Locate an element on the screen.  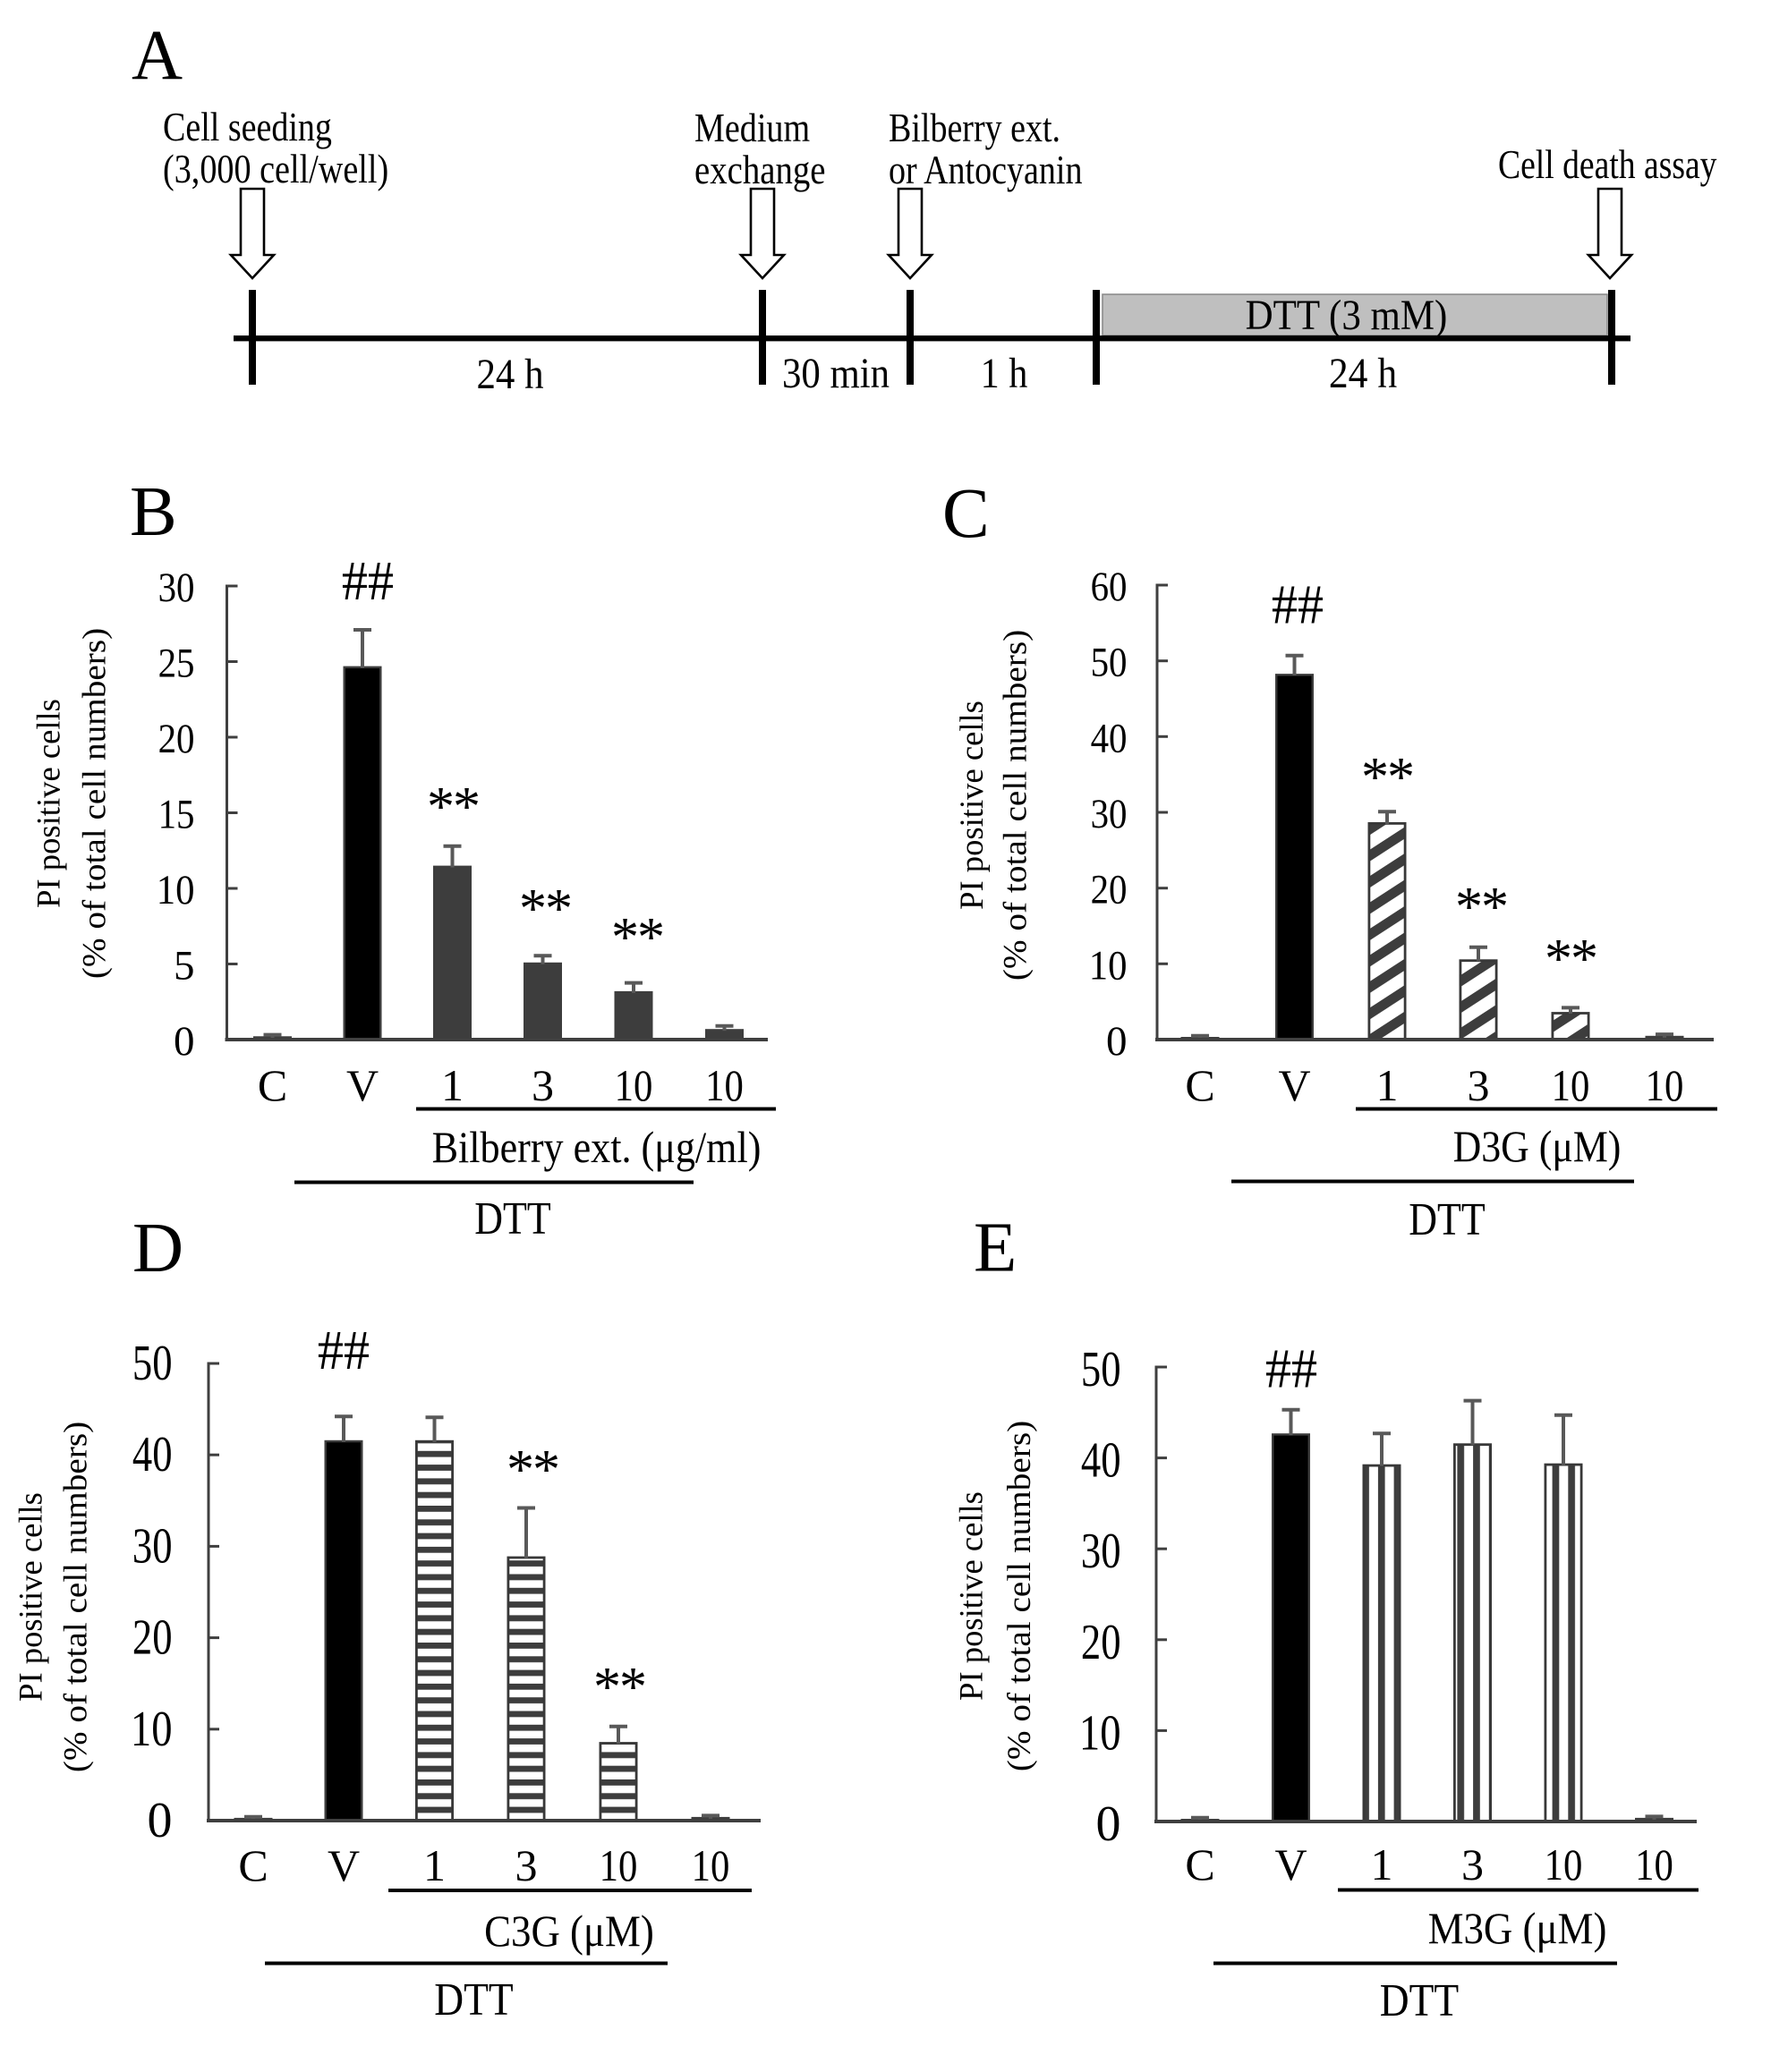
svg-text: Medium is located at coordinates (752, 128).